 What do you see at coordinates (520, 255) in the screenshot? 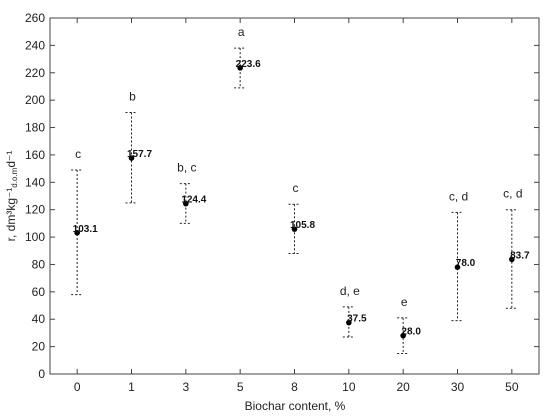
I see `value-label: 83.7` at bounding box center [520, 255].